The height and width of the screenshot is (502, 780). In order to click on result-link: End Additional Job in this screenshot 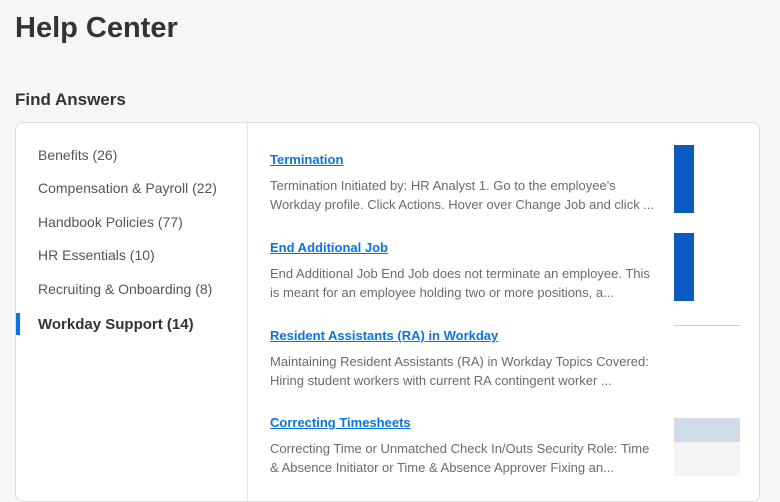, I will do `click(329, 247)`.